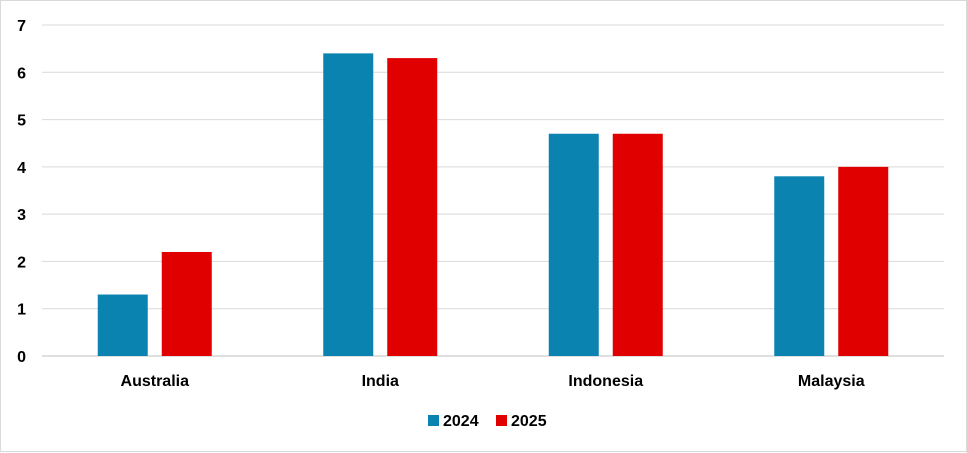 This screenshot has width=967, height=453. I want to click on x-category-label: Australia, so click(155, 381).